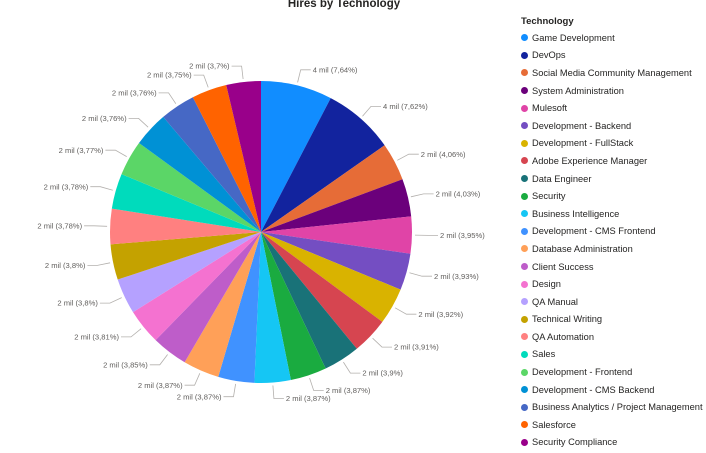 The width and height of the screenshot is (706, 453). Describe the element at coordinates (613, 126) in the screenshot. I see `legend-item: Development - Backend` at that location.